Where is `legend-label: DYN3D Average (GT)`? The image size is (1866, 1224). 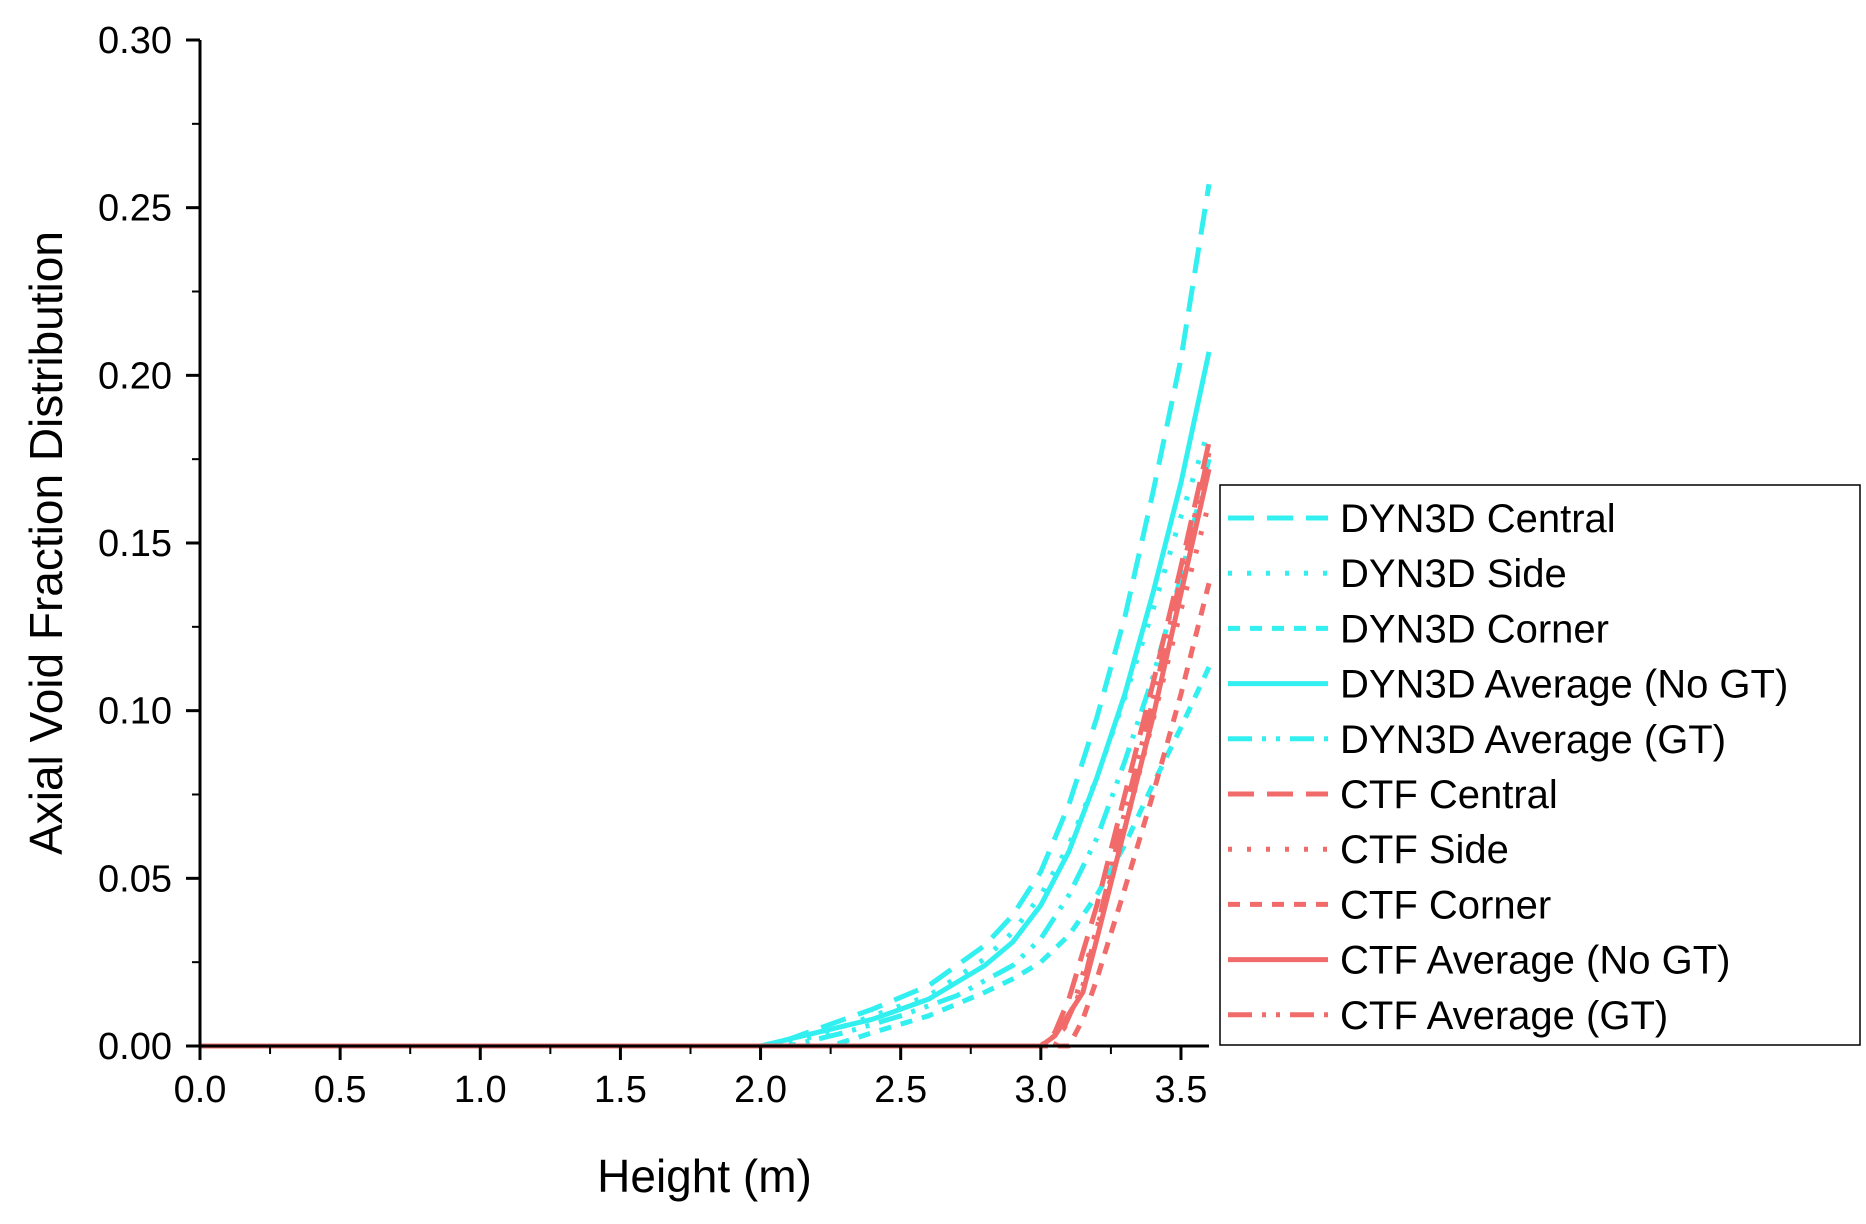 legend-label: DYN3D Average (GT) is located at coordinates (1533, 740).